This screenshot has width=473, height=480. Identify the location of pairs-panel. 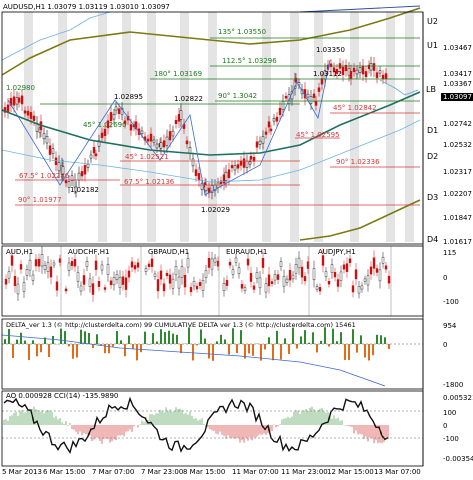
(198, 281).